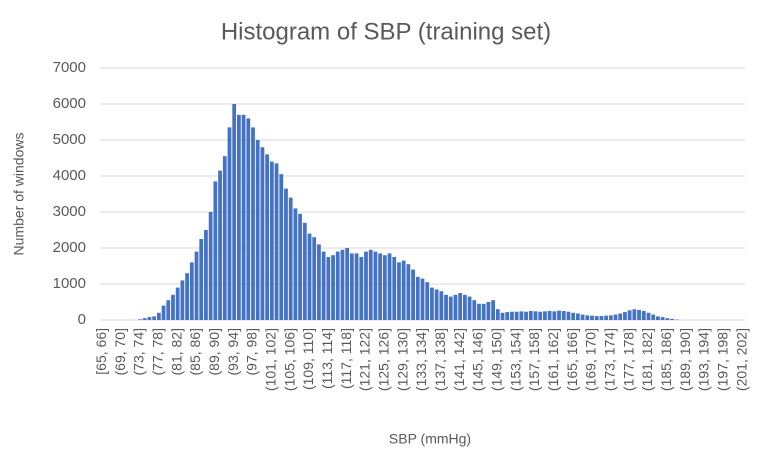 The height and width of the screenshot is (462, 779). I want to click on x-tick-label: (81, 82], so click(176, 351).